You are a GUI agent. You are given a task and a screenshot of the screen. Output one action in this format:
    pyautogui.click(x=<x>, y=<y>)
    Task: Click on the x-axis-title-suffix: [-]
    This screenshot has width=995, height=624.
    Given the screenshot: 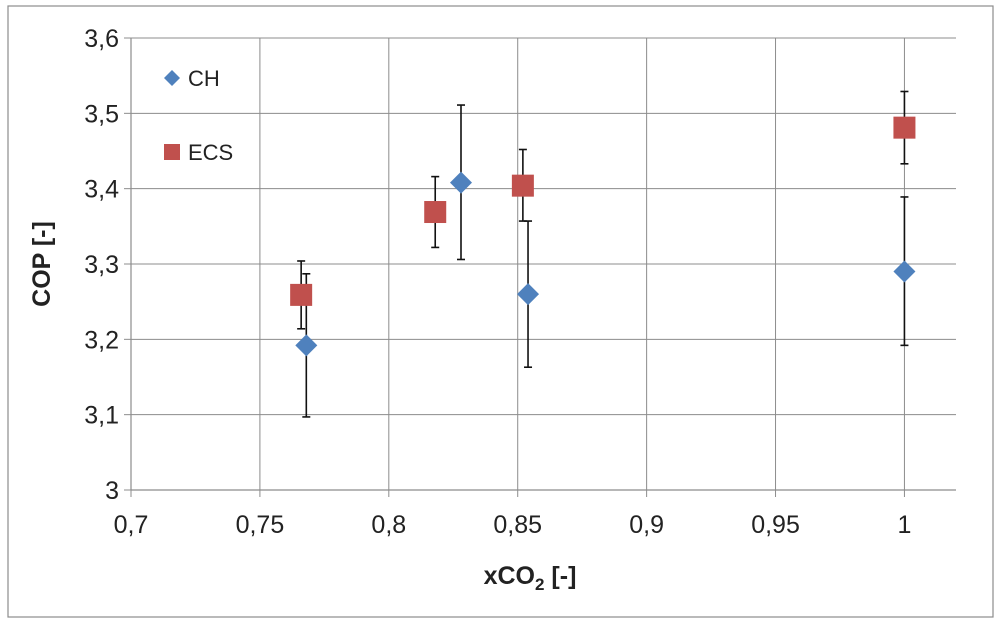 What is the action you would take?
    pyautogui.click(x=560, y=576)
    